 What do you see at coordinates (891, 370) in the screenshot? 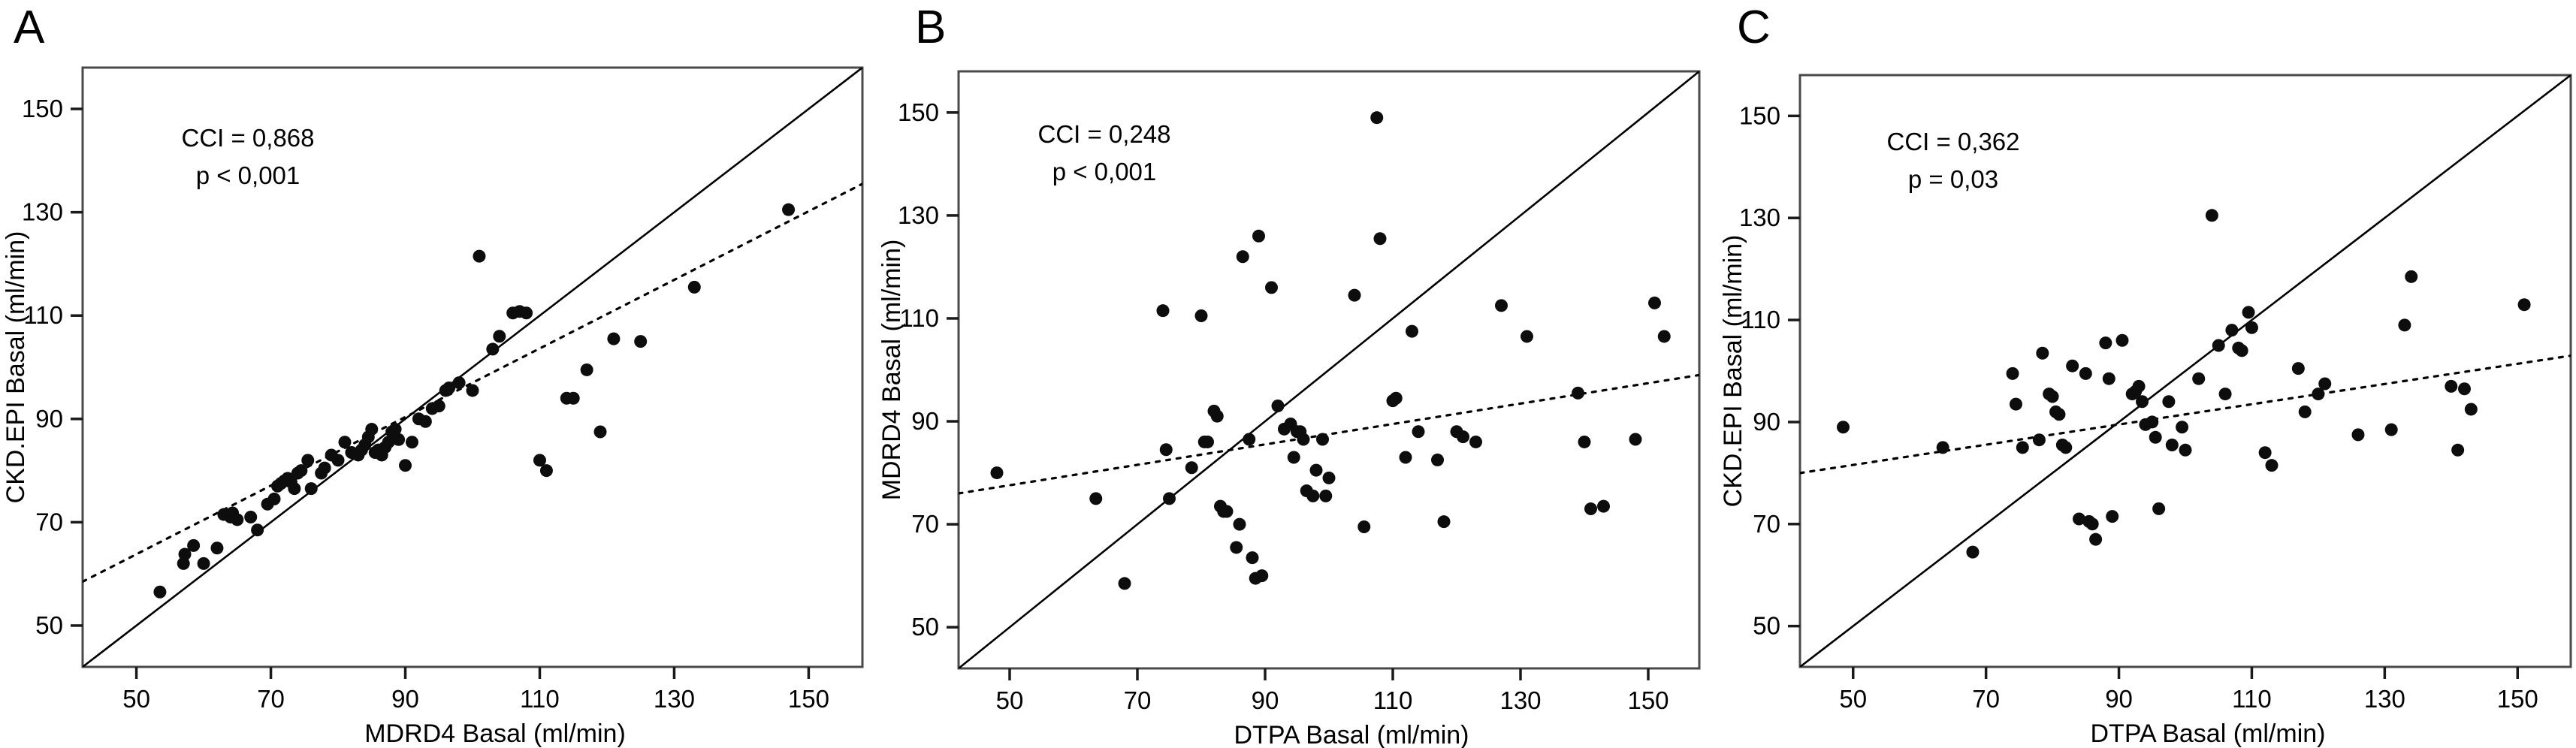
I see `y-axis-title: MDRD4 Basal (ml/min)` at bounding box center [891, 370].